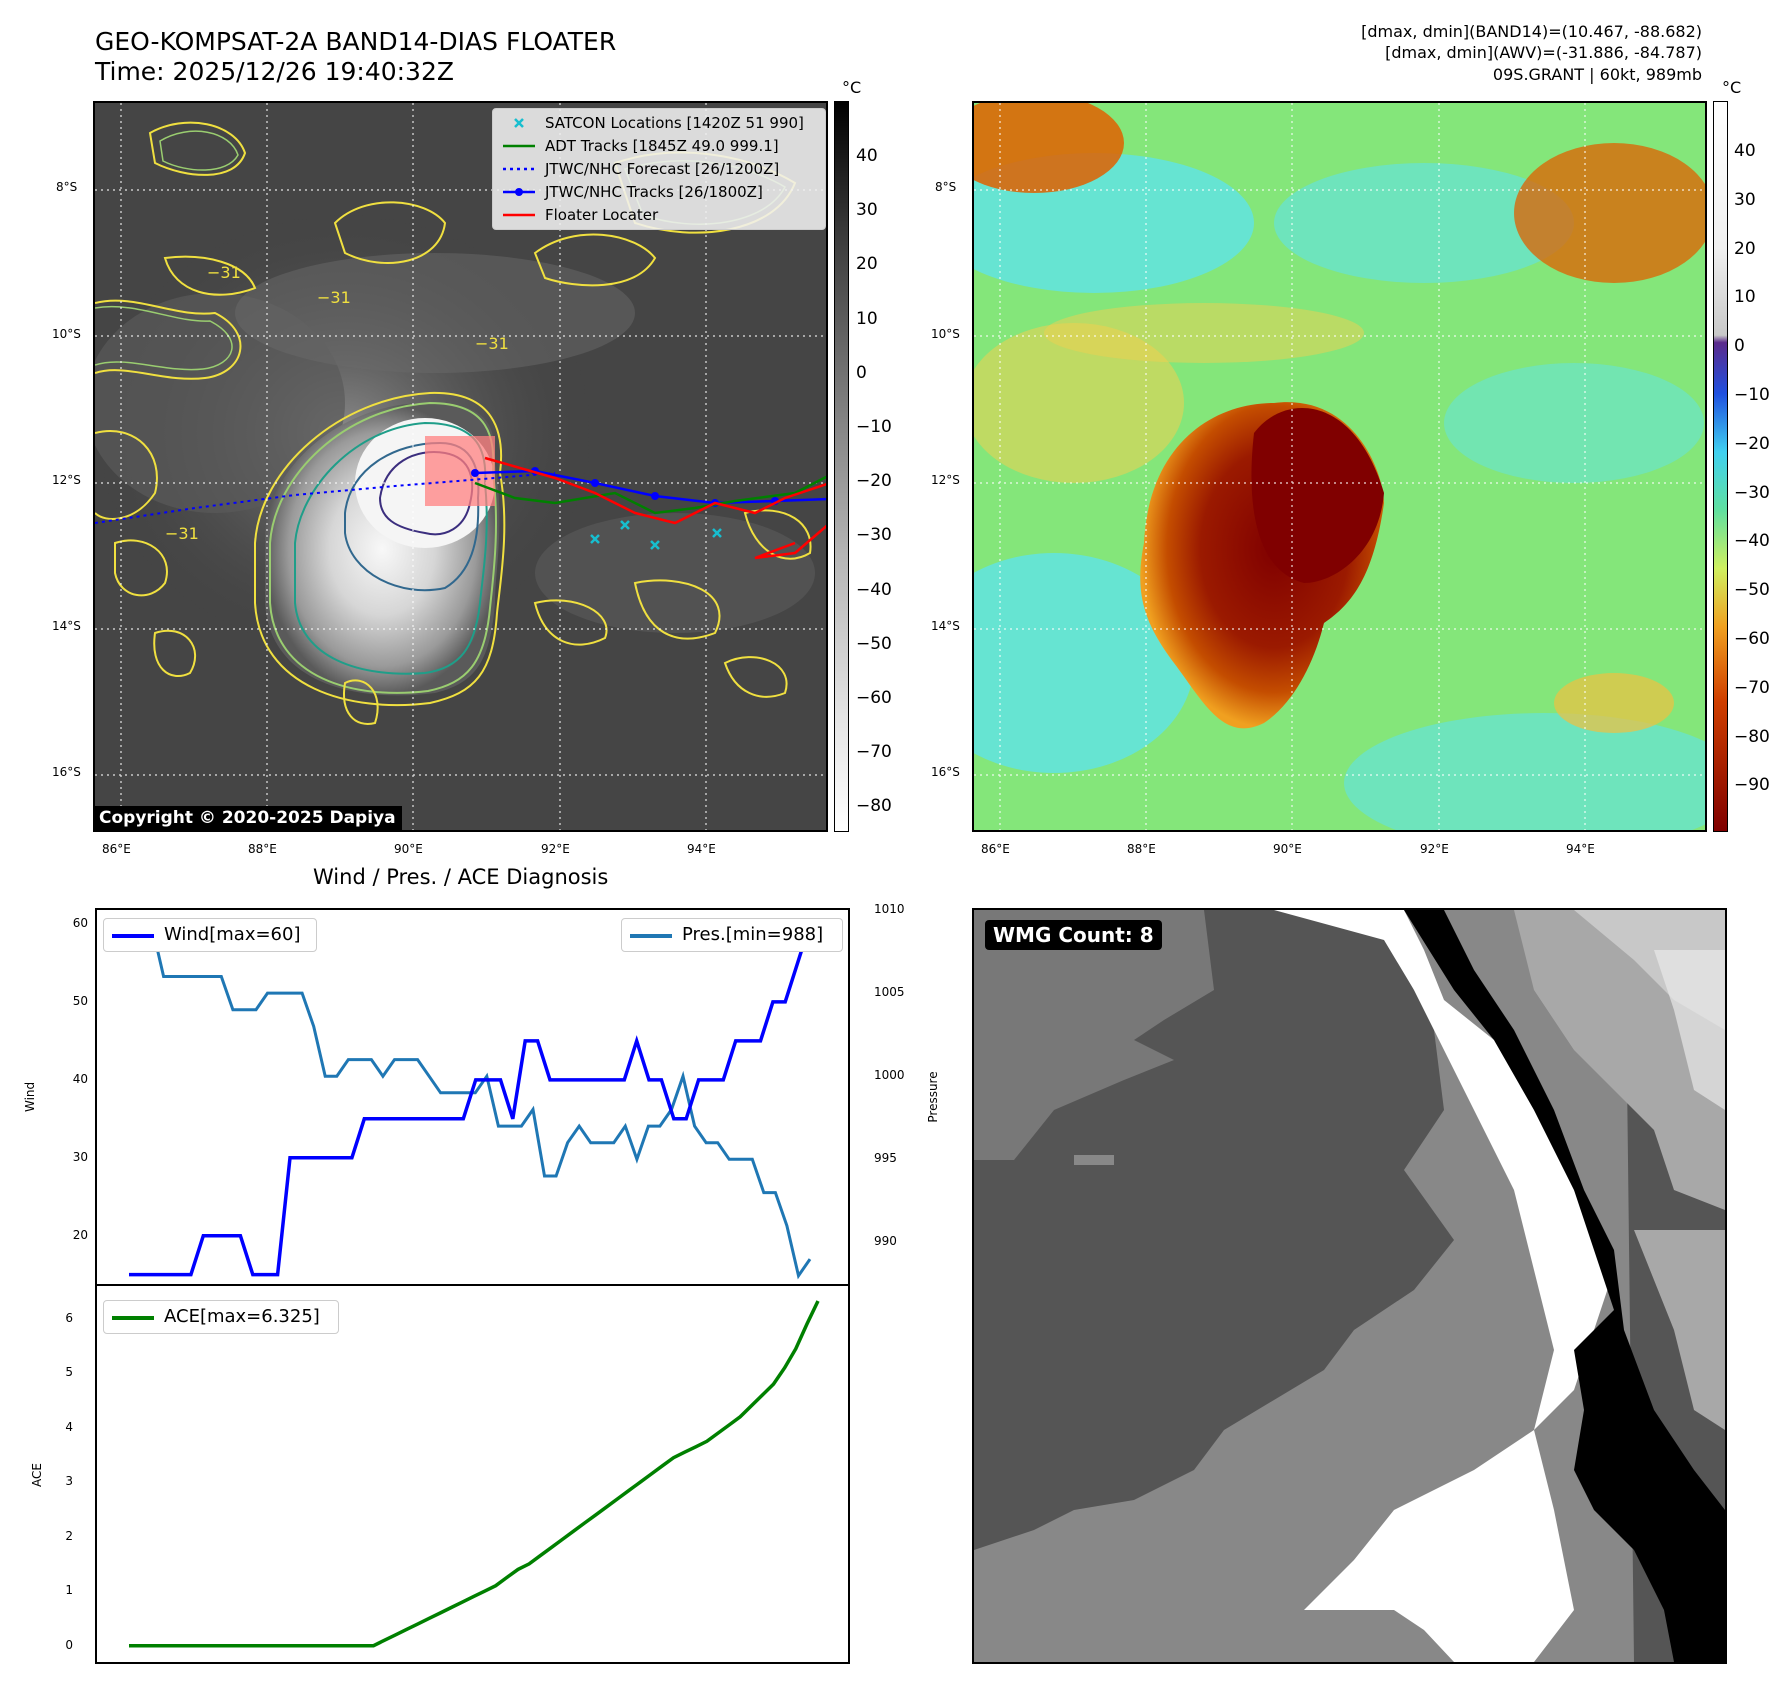 The height and width of the screenshot is (1690, 1788). What do you see at coordinates (461, 877) in the screenshot?
I see `diagnosis-title: Wind / Pres. / ACE Diagnosis` at bounding box center [461, 877].